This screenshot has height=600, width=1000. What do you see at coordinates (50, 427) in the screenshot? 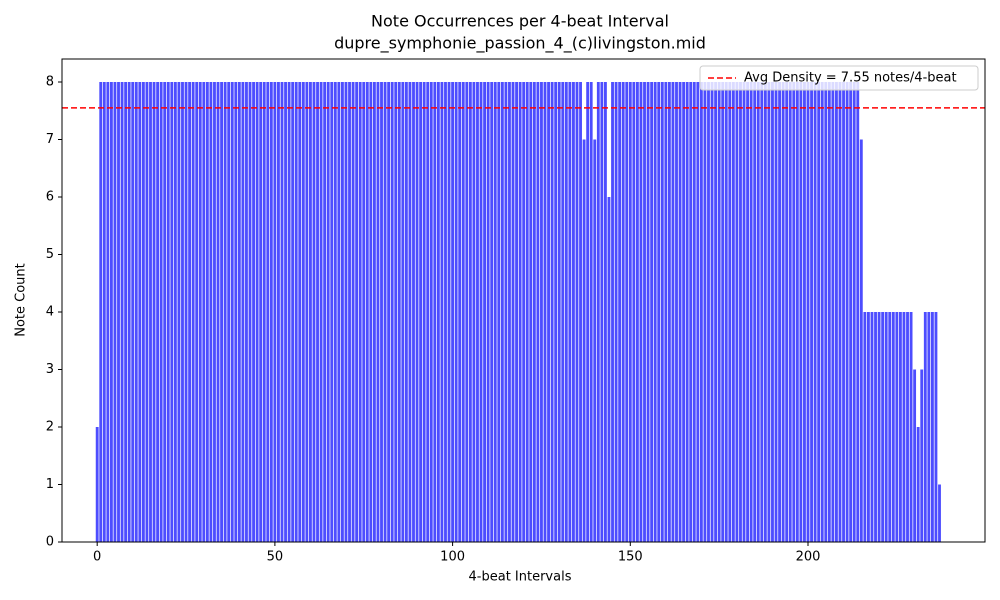
I see `y-tick-label: 2` at bounding box center [50, 427].